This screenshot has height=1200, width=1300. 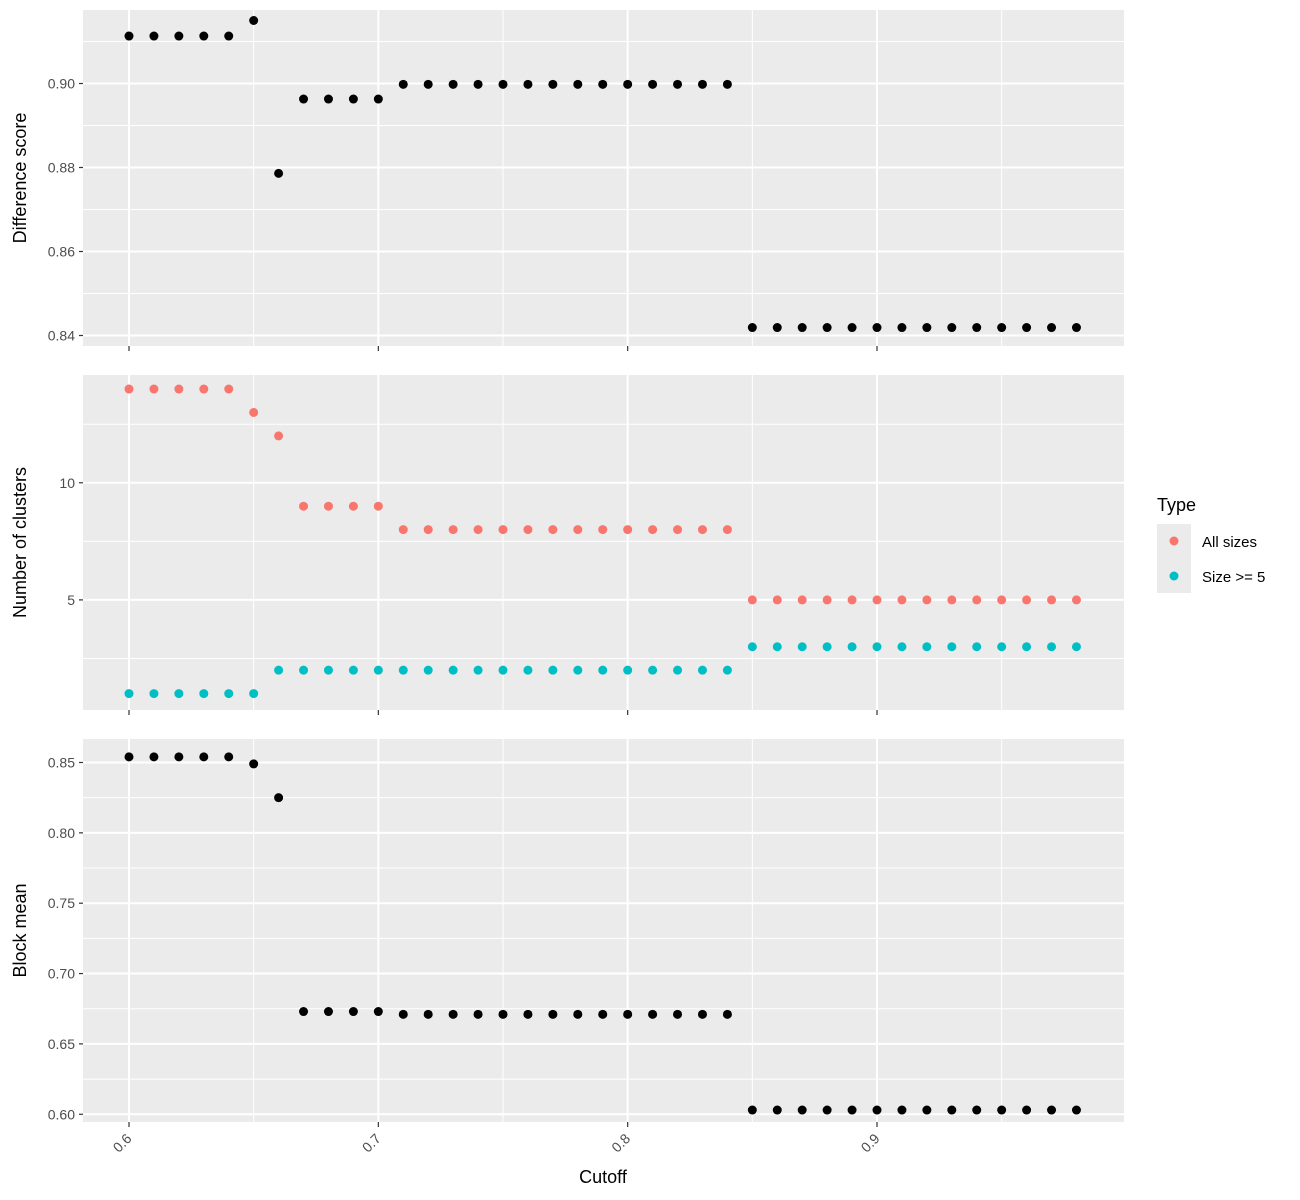 What do you see at coordinates (61, 84) in the screenshot?
I see `y-tick-label: 0.90` at bounding box center [61, 84].